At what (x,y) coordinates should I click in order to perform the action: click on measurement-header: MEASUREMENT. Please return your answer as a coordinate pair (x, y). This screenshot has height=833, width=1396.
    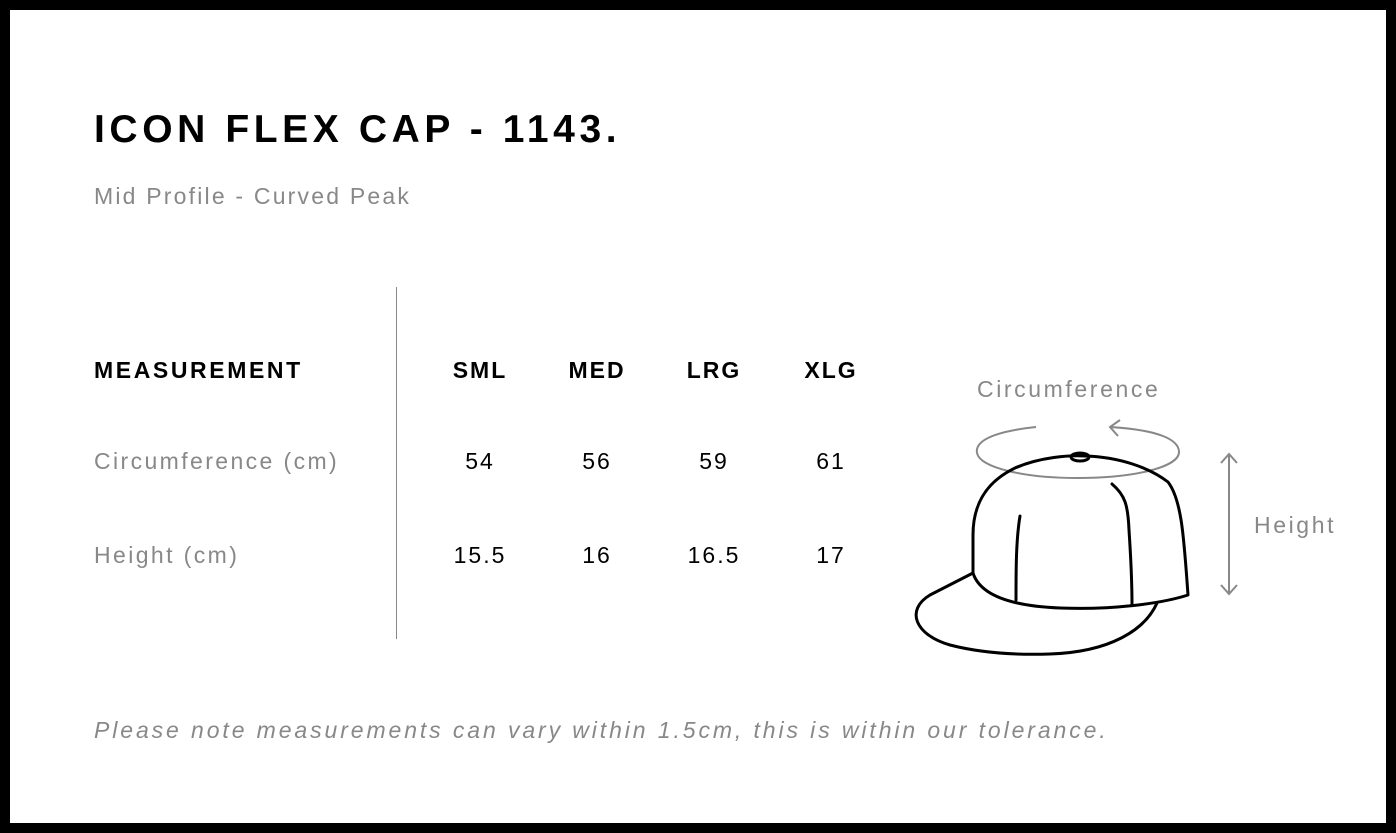
    Looking at the image, I should click on (198, 370).